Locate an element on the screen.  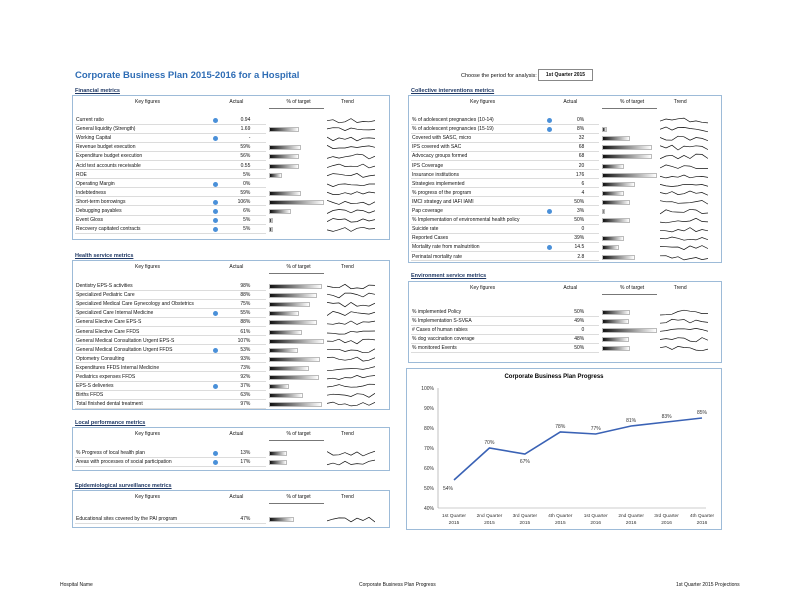
metric-label: IPS Coverage is located at coordinates (428, 165).